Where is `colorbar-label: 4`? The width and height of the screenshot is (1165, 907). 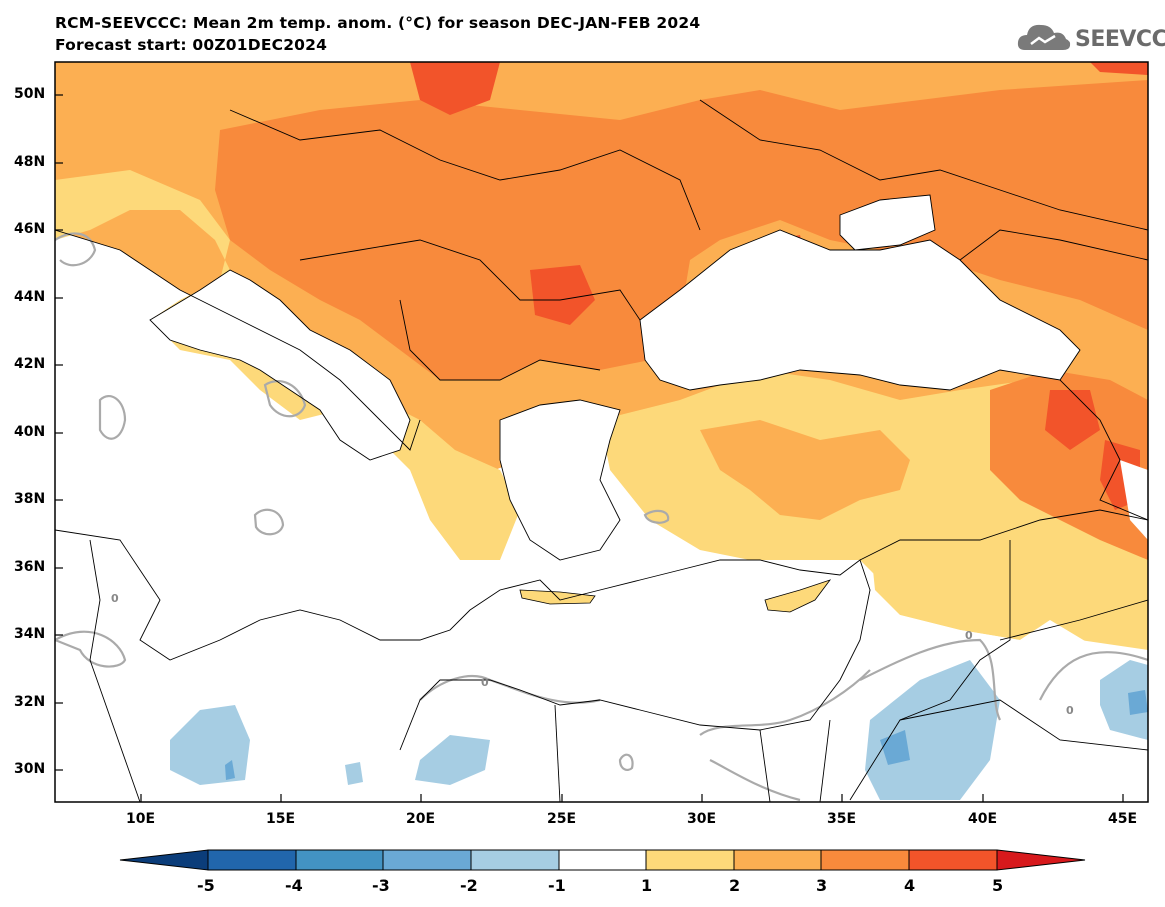 colorbar-label: 4 is located at coordinates (910, 885).